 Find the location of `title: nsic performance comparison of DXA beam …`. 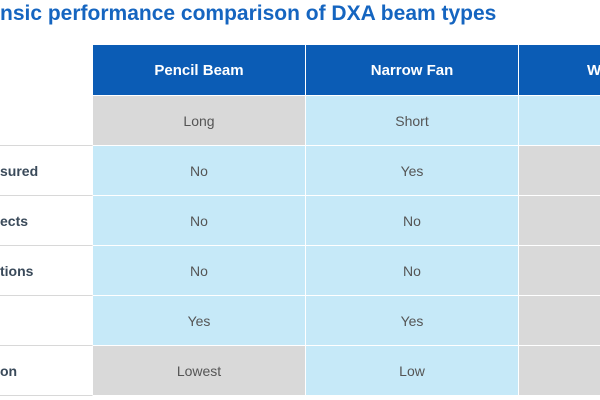

title: nsic performance comparison of DXA beam … is located at coordinates (248, 13).